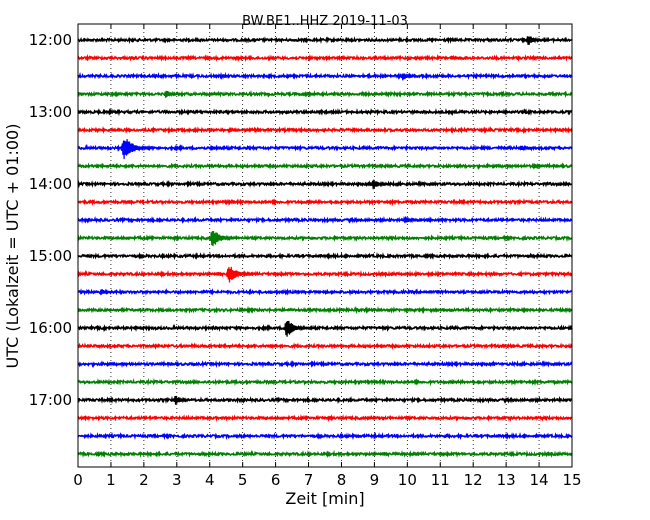  I want to click on x-tick-label: 6, so click(276, 480).